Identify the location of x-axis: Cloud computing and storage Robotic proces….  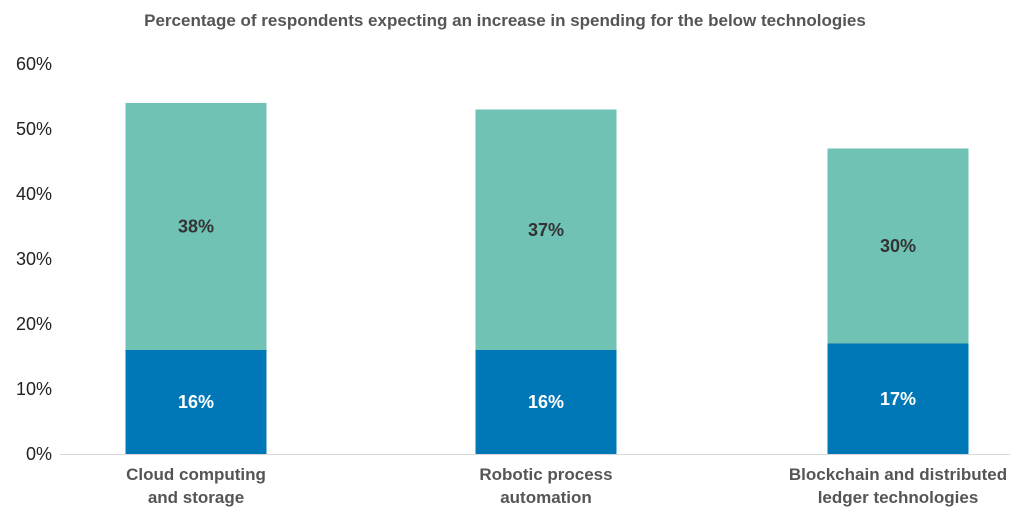
(535, 480).